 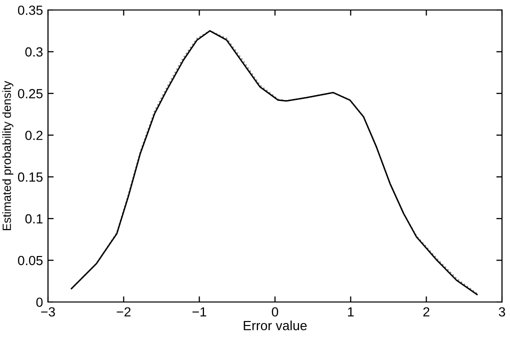 I want to click on y-tick-label: 0.15, so click(x=30, y=177).